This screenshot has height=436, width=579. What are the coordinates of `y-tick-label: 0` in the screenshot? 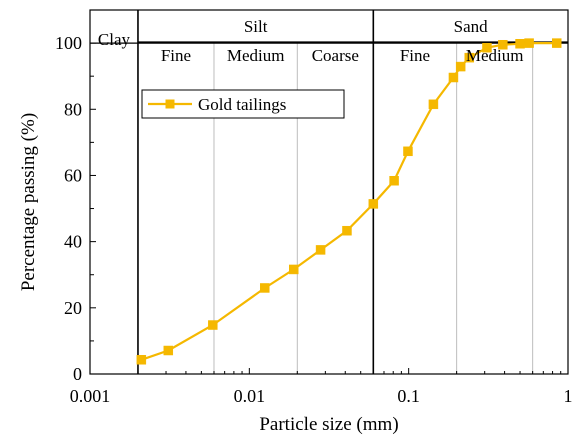 It's located at (77, 374).